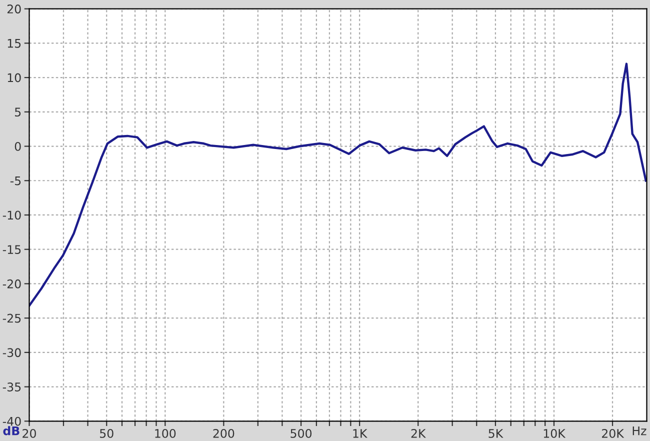 This screenshot has height=441, width=650. I want to click on x-tick-label: 20, so click(29, 433).